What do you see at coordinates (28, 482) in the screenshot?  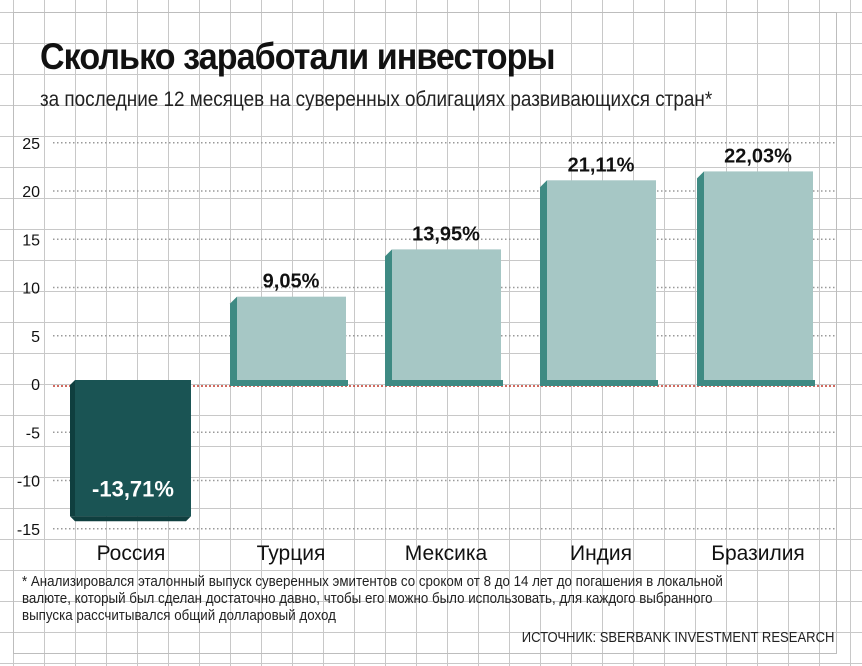 I see `y-tick-label: -10` at bounding box center [28, 482].